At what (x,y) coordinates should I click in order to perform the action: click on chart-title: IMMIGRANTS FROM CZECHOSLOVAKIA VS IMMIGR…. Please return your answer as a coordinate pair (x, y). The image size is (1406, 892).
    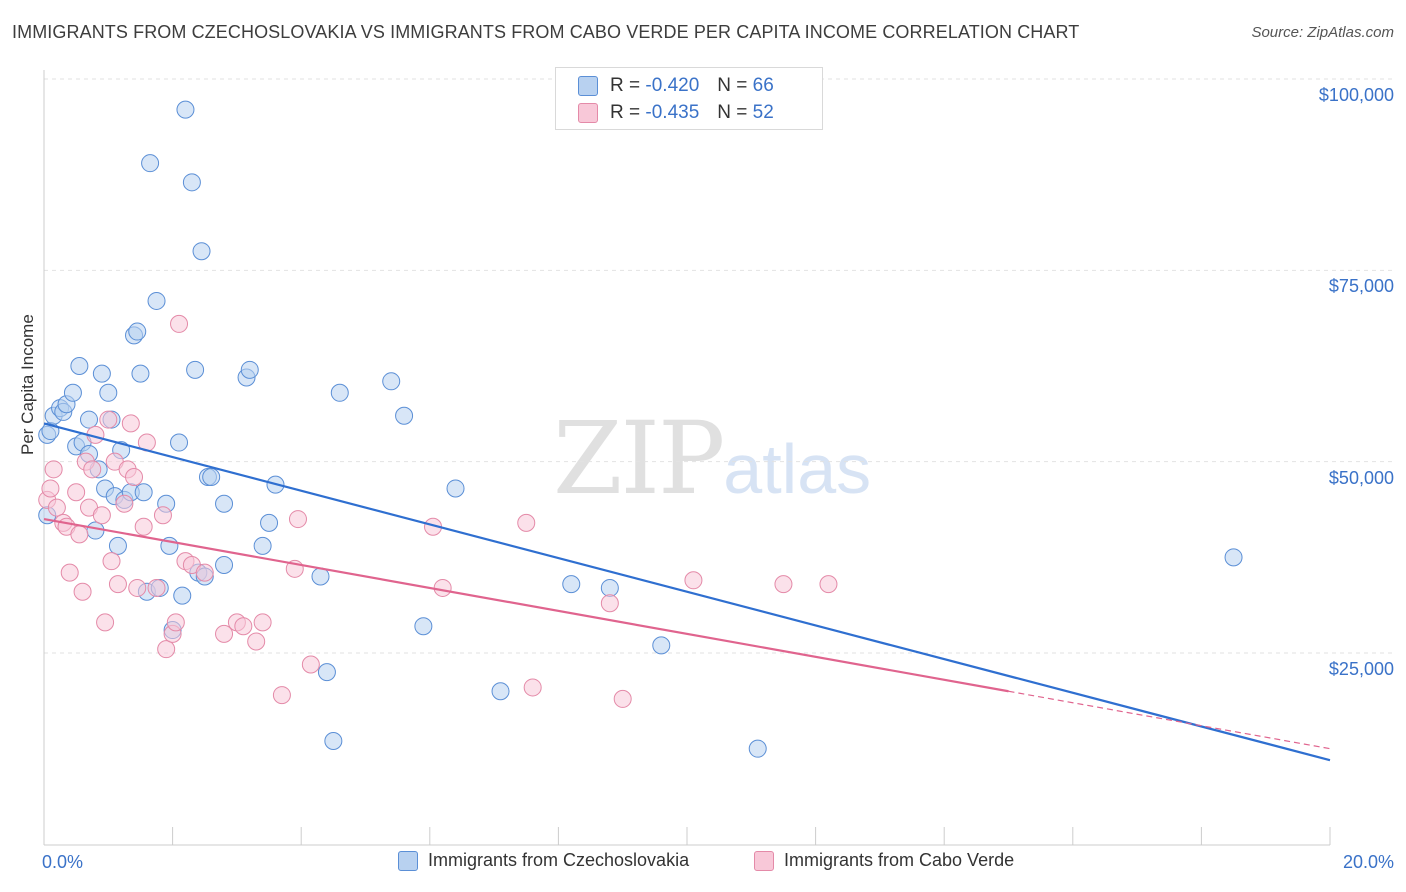
    Looking at the image, I should click on (546, 32).